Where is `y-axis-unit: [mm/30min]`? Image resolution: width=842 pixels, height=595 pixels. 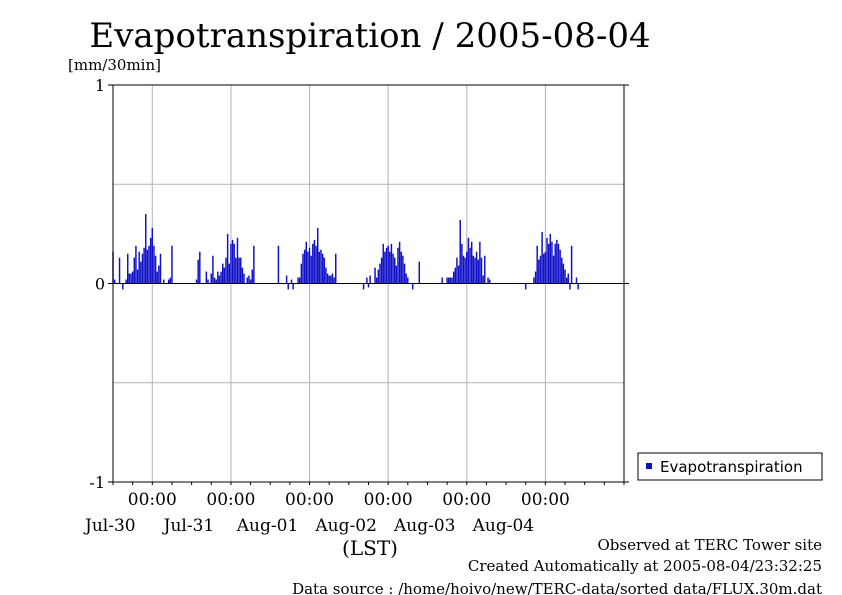 y-axis-unit: [mm/30min] is located at coordinates (114, 65).